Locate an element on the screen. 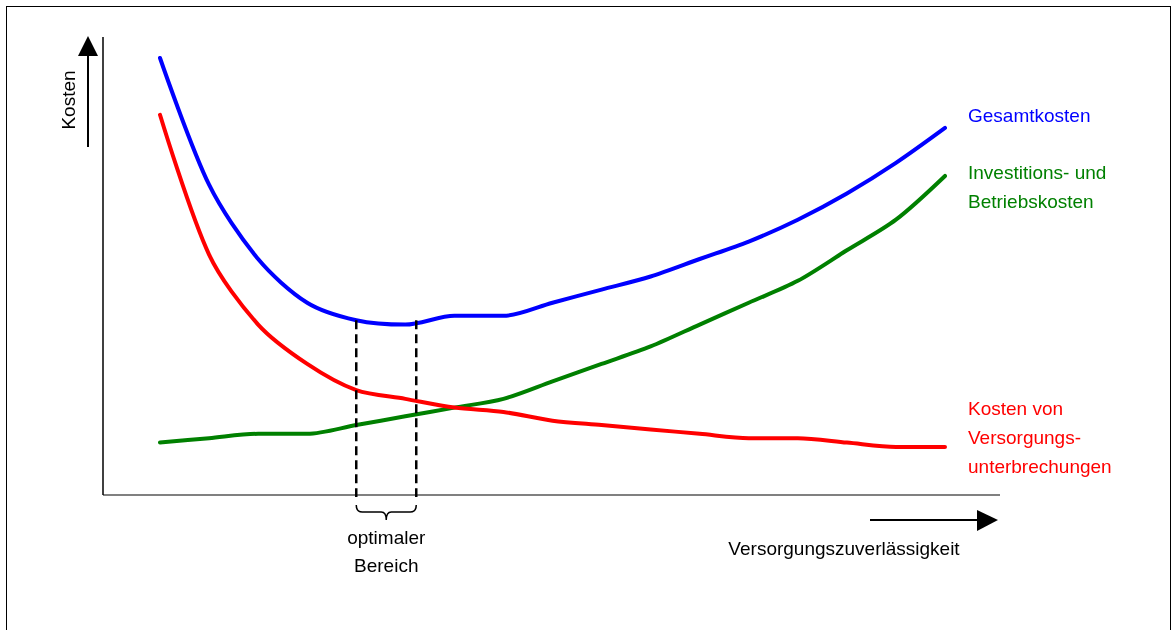 The width and height of the screenshot is (1174, 630). y-axis-title: Kosten is located at coordinates (68, 100).